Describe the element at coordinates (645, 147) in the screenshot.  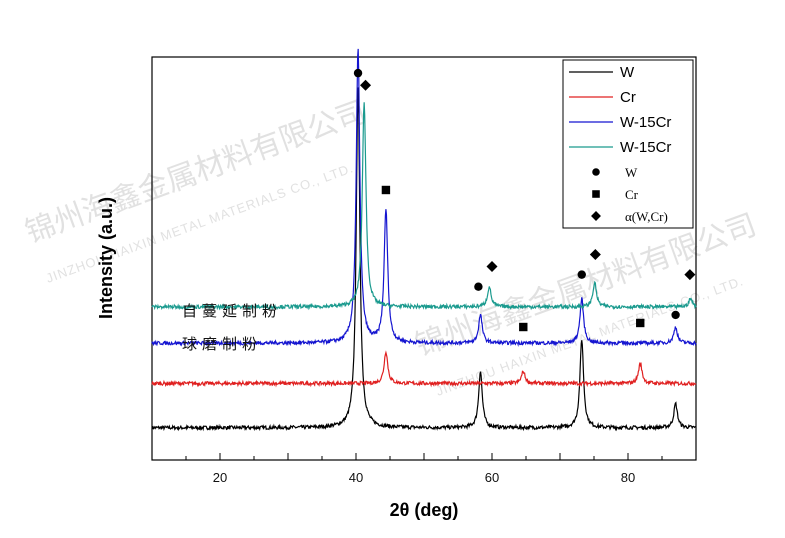
I see `legend-label-4: W-15Cr` at that location.